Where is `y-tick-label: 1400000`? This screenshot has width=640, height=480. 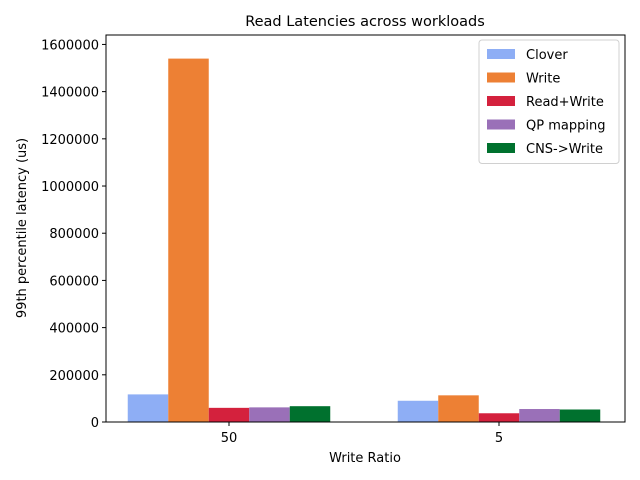
y-tick-label: 1400000 is located at coordinates (70, 93).